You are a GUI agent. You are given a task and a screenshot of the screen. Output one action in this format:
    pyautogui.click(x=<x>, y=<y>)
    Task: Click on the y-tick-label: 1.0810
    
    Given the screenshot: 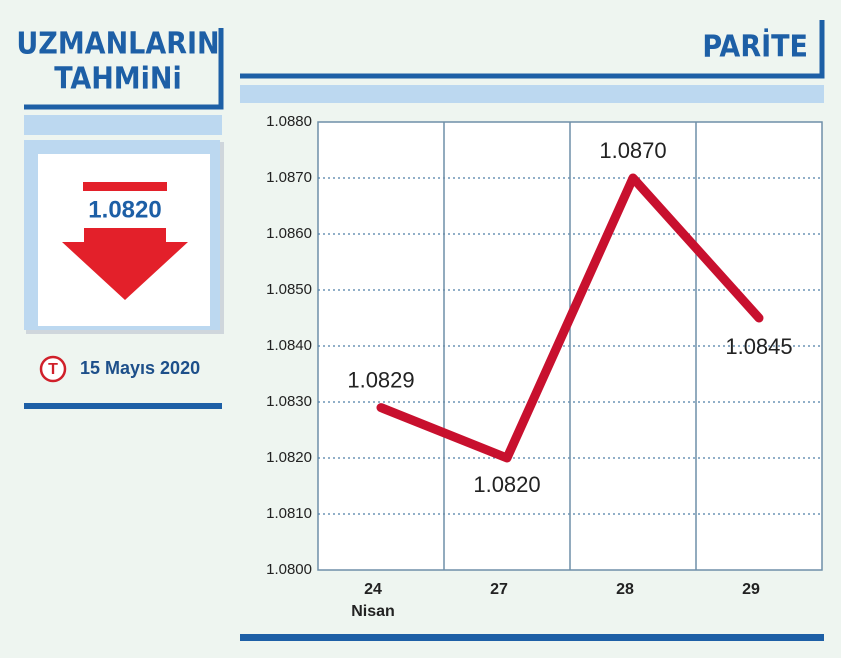 What is the action you would take?
    pyautogui.click(x=289, y=513)
    